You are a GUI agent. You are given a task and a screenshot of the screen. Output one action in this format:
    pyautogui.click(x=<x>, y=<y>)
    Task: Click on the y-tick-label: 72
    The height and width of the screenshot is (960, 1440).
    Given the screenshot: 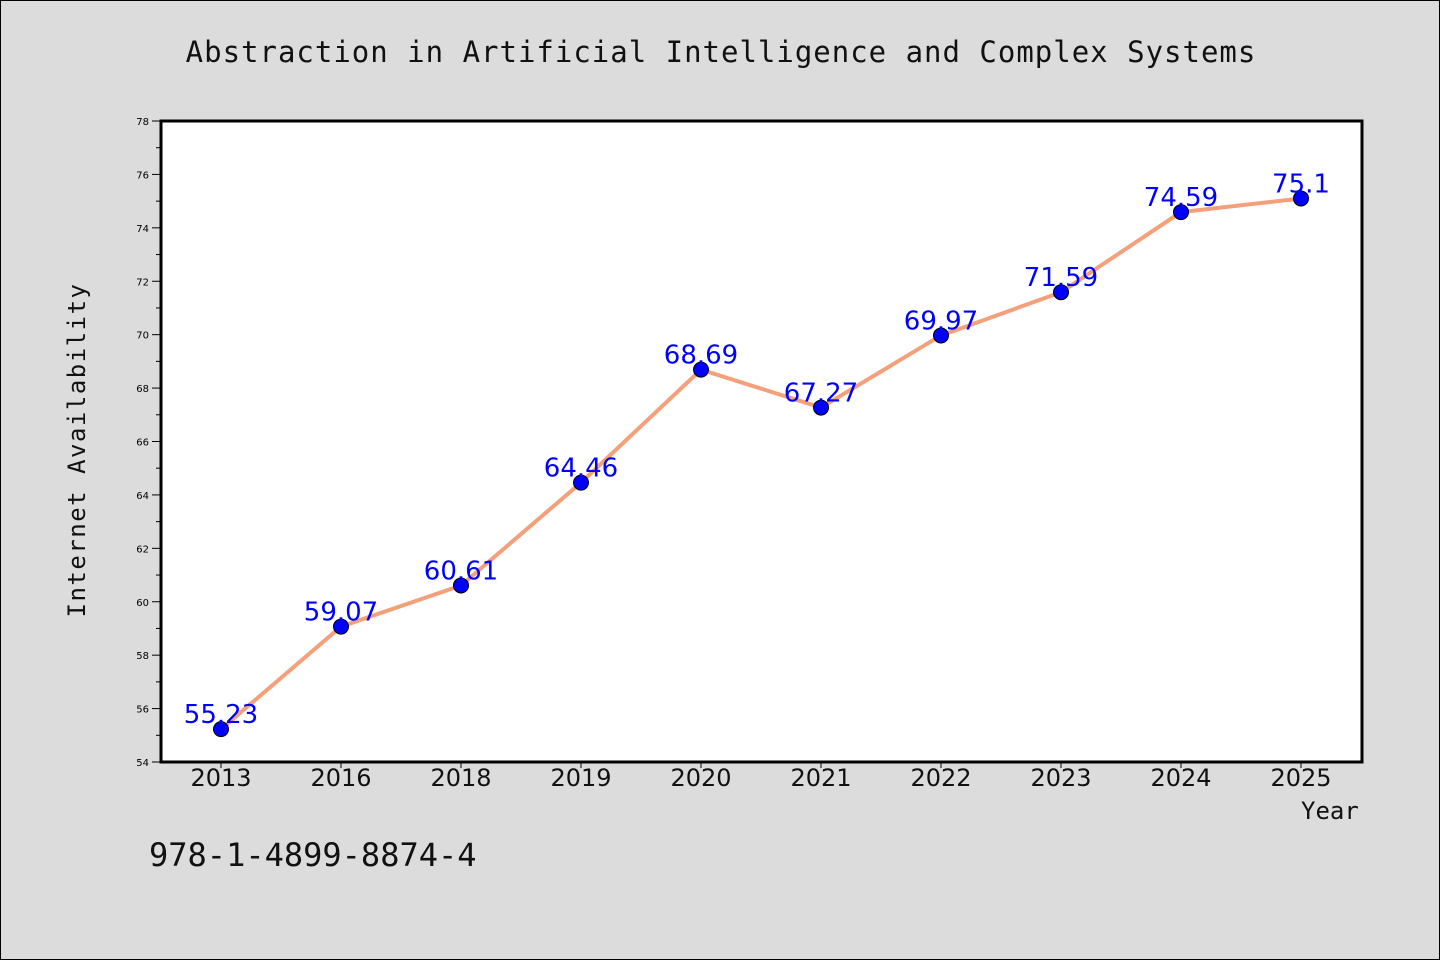 What is the action you would take?
    pyautogui.click(x=142, y=282)
    